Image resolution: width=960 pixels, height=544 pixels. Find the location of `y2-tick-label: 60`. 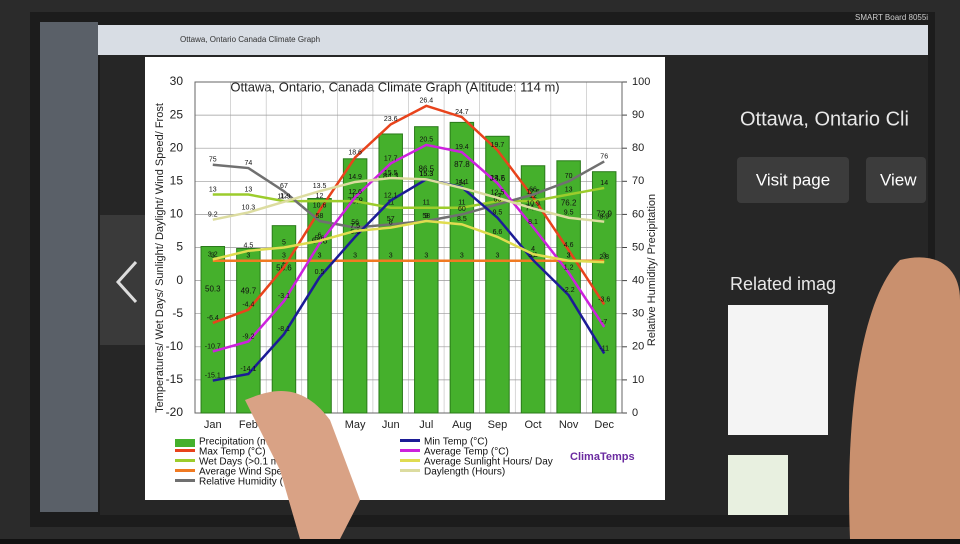

y2-tick-label: 60 is located at coordinates (638, 214).